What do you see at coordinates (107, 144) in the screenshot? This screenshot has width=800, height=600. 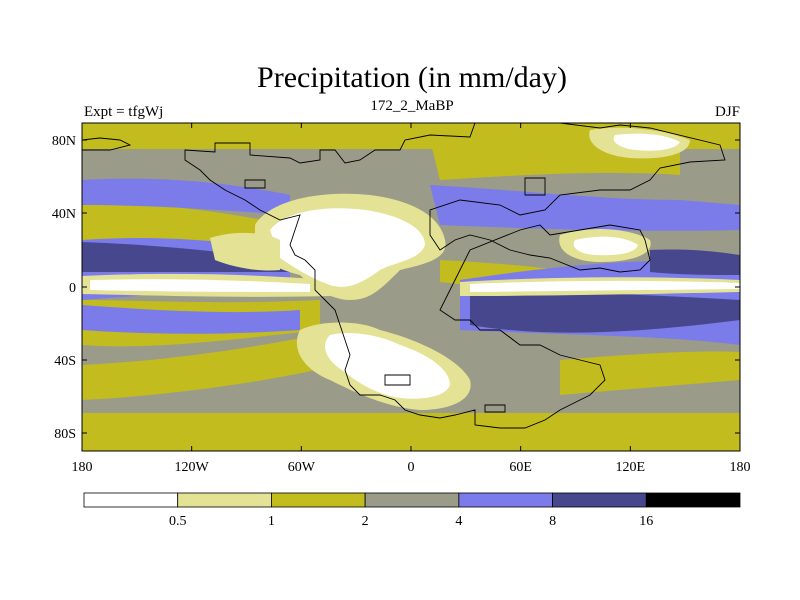 I see `coast-outline-west` at bounding box center [107, 144].